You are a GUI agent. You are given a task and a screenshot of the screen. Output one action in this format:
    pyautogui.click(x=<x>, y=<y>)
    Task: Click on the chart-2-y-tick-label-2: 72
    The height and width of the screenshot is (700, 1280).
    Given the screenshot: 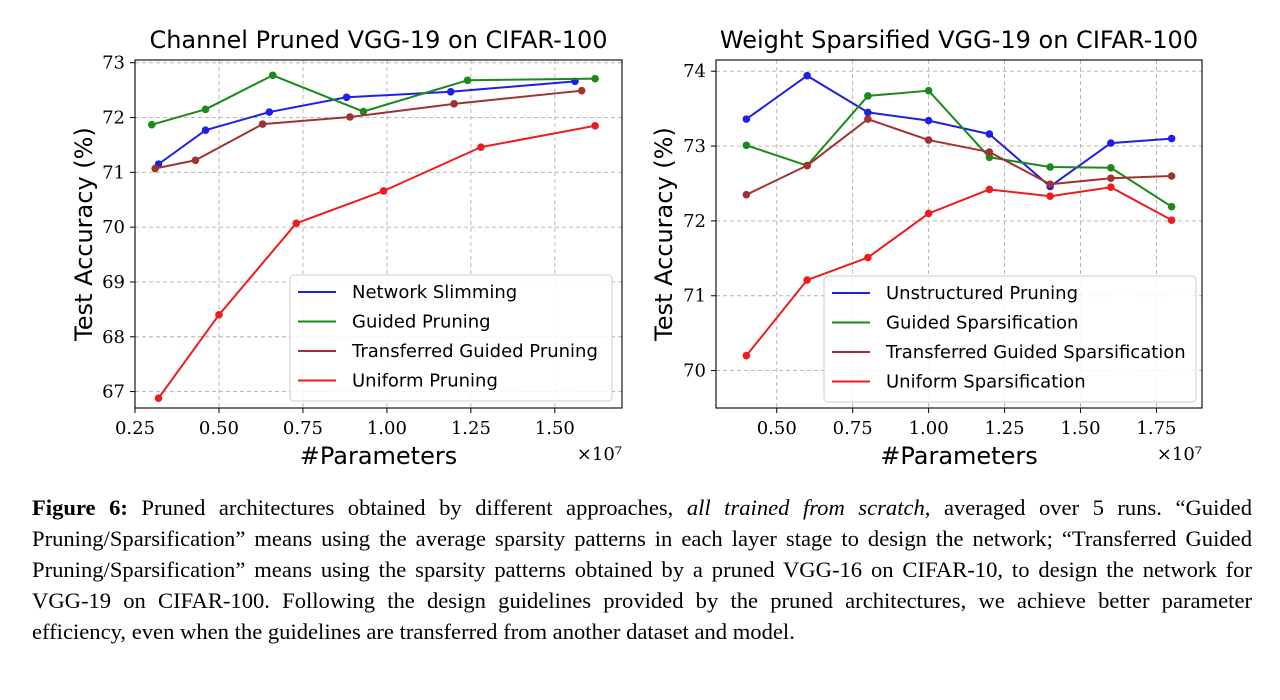 What is the action you would take?
    pyautogui.click(x=694, y=221)
    